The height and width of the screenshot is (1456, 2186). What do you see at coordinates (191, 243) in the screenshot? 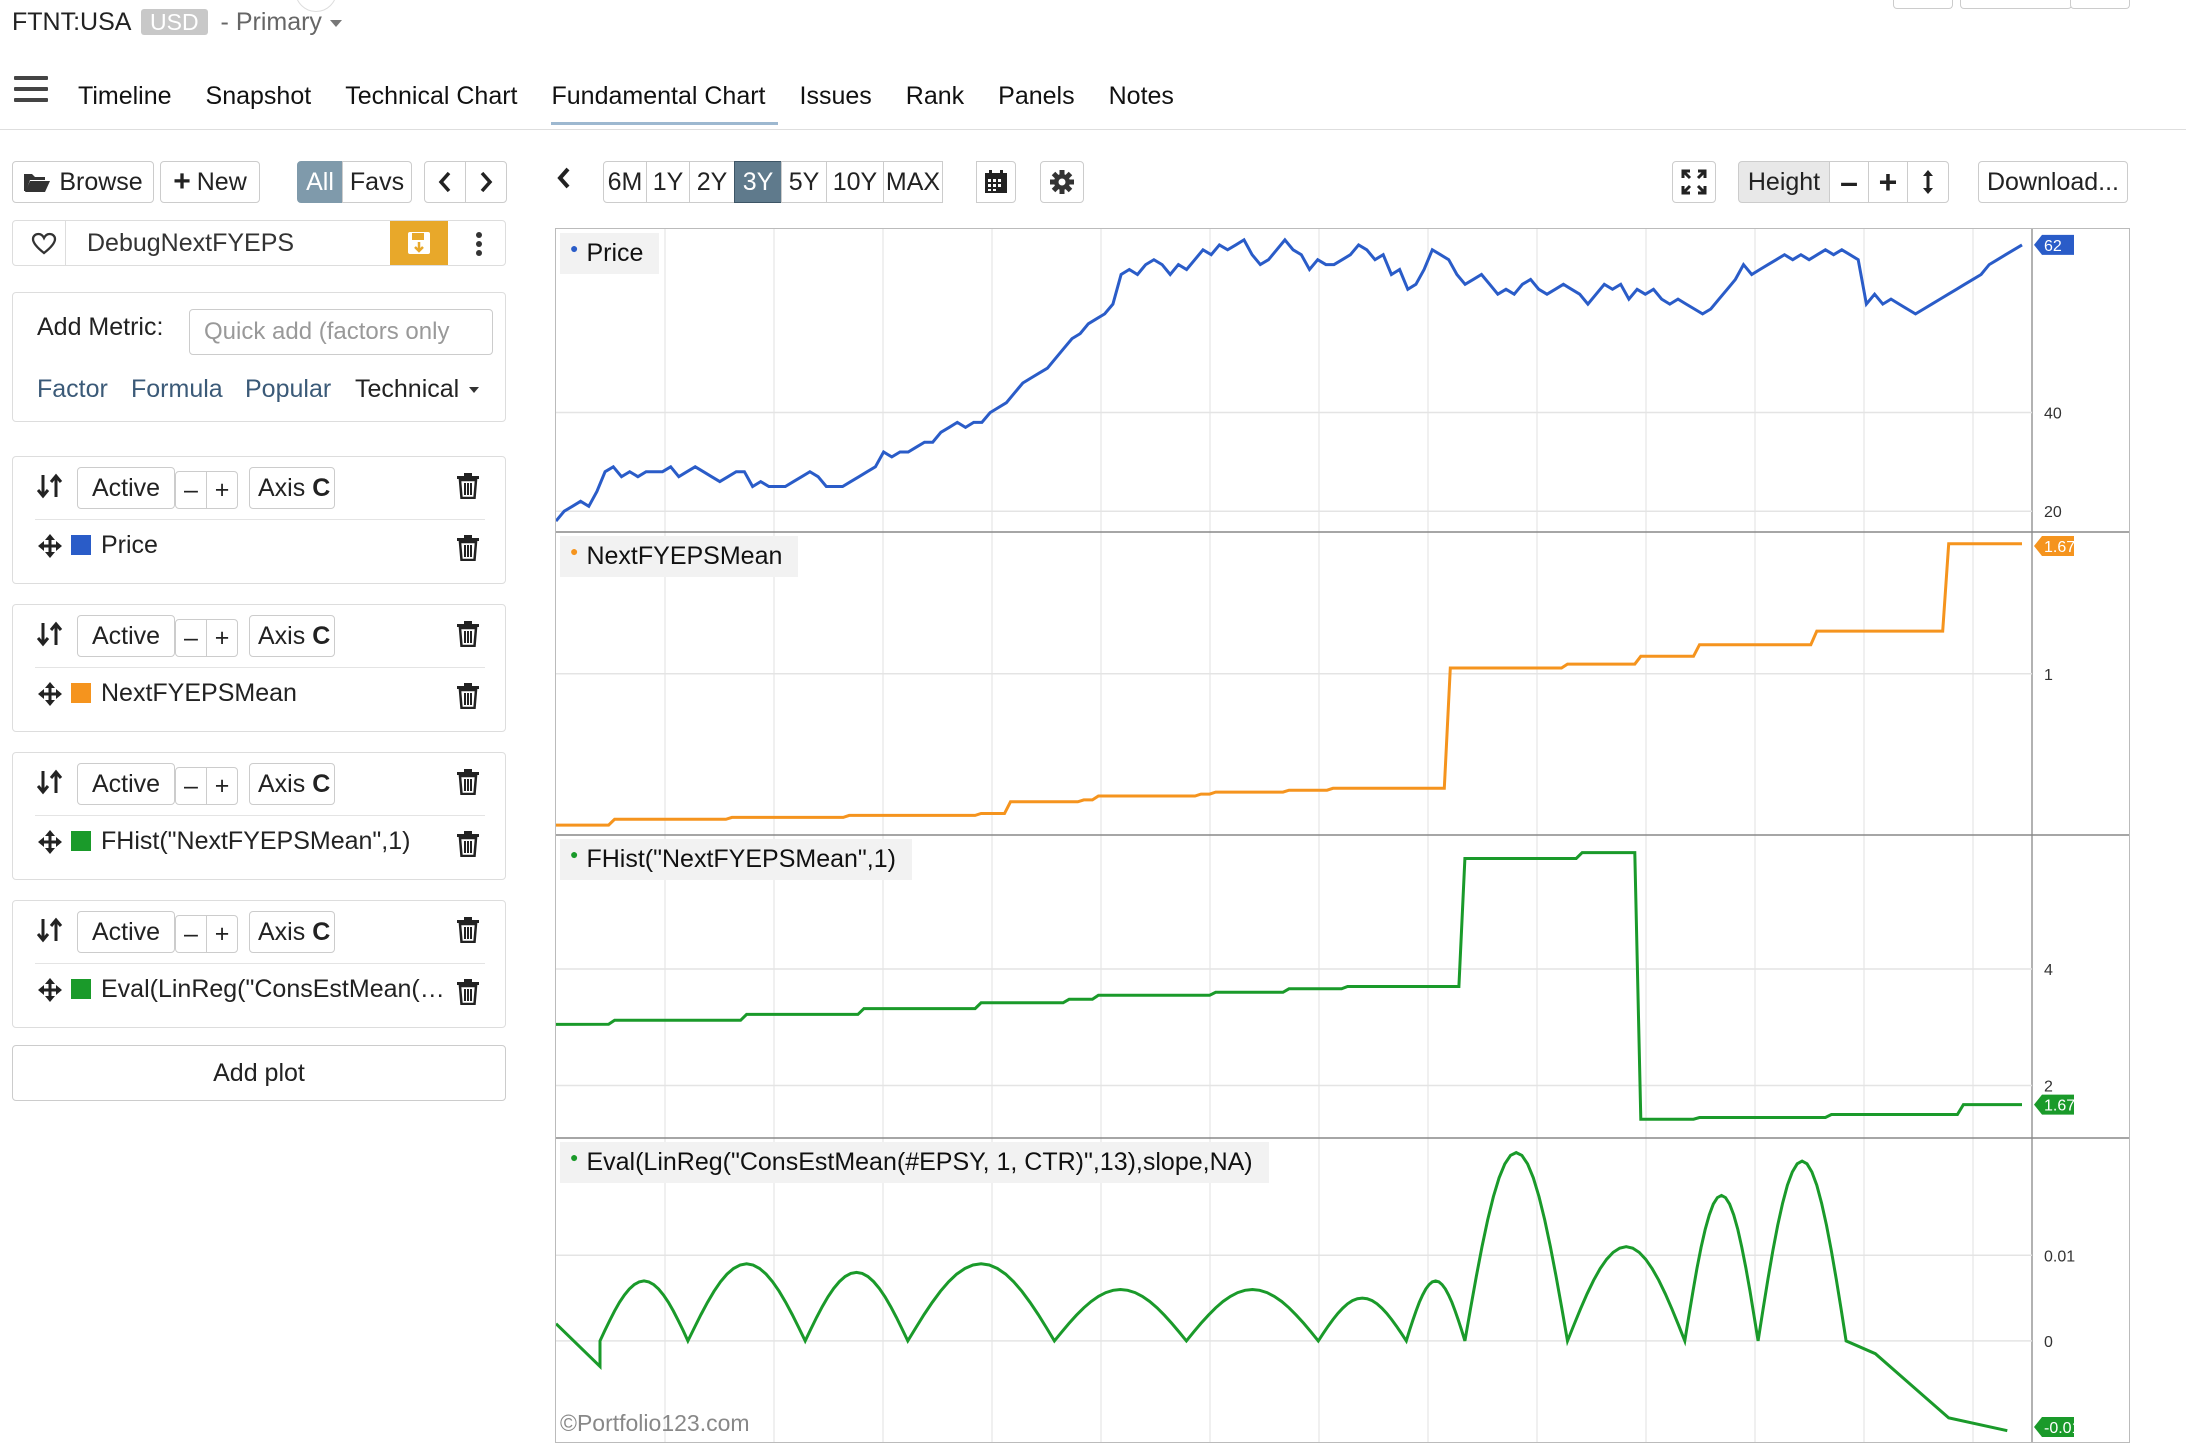
I see `chart-name: DebugNextFYEPS` at bounding box center [191, 243].